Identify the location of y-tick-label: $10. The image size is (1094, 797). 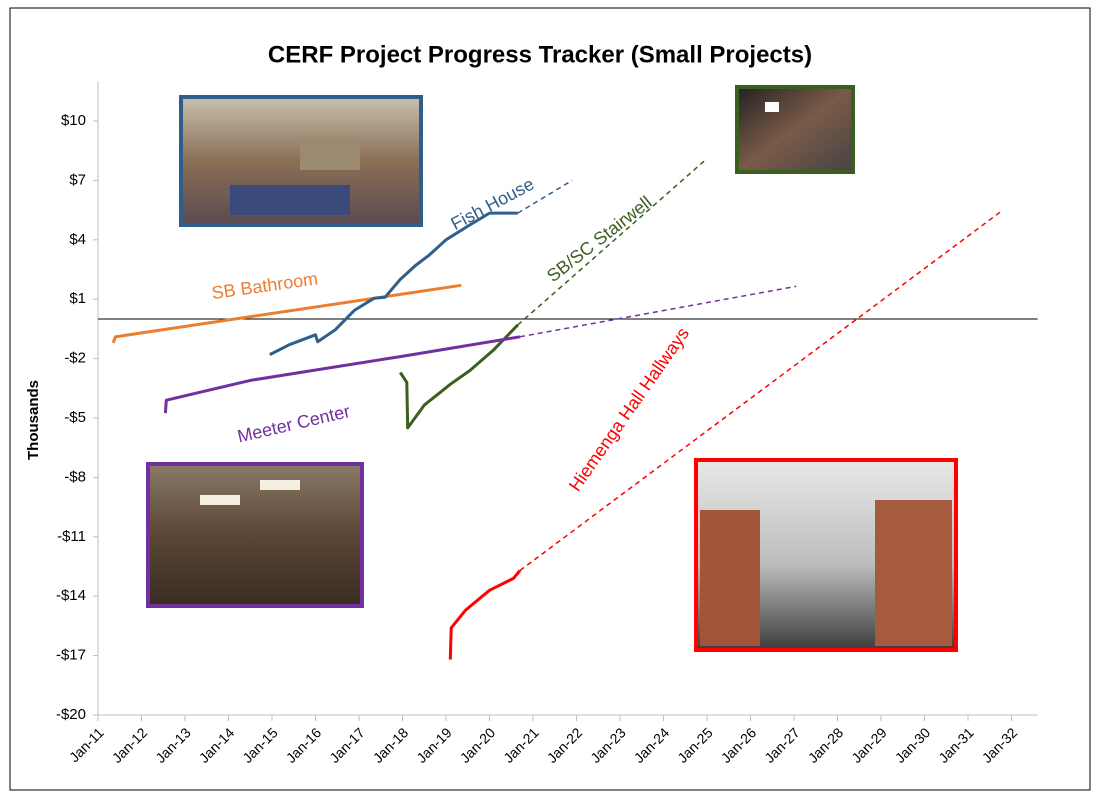
(73, 120).